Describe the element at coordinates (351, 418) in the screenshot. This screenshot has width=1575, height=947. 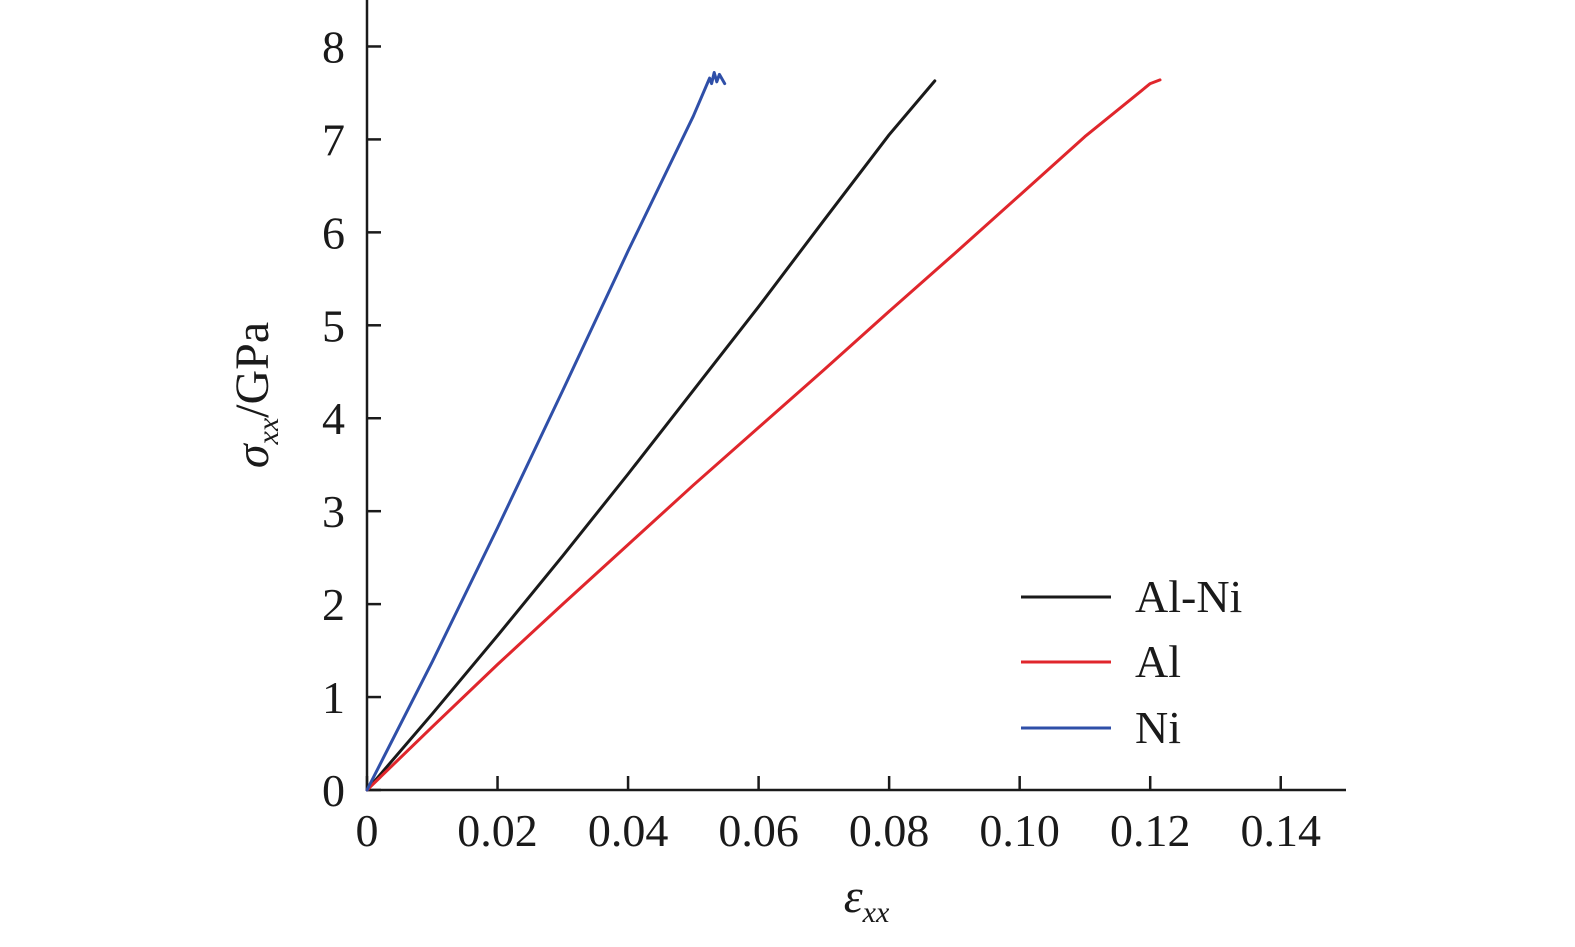
I see `y-ticks: 0 1 2 3 4 5 6 7 8` at that location.